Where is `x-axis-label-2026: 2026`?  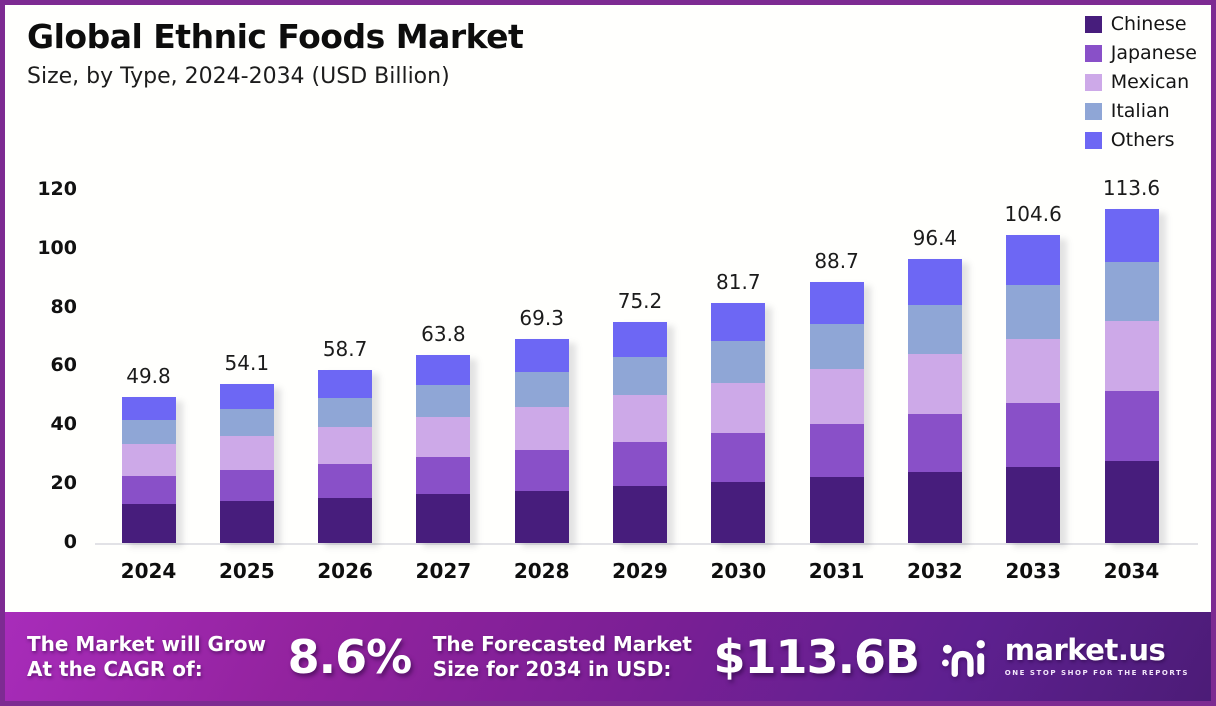 x-axis-label-2026: 2026 is located at coordinates (345, 571).